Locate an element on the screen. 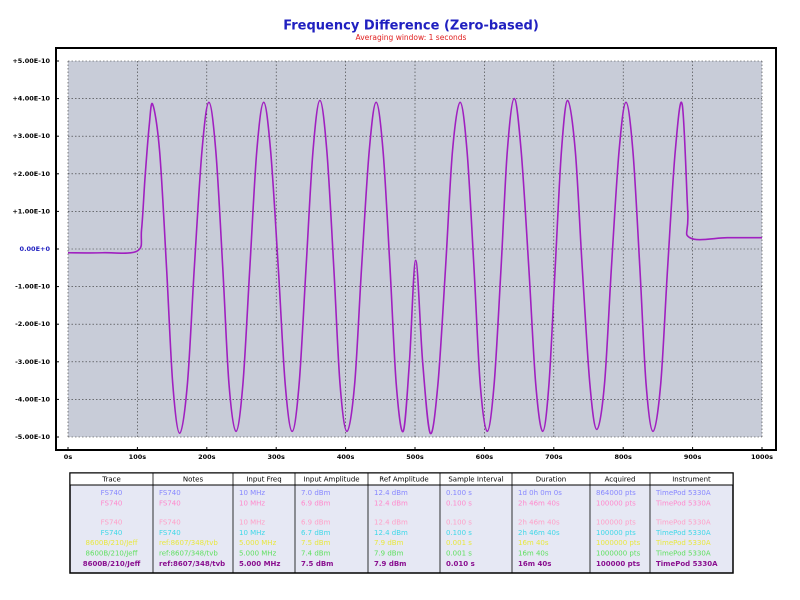 This screenshot has width=800, height=600. column-header: Trace is located at coordinates (111, 480).